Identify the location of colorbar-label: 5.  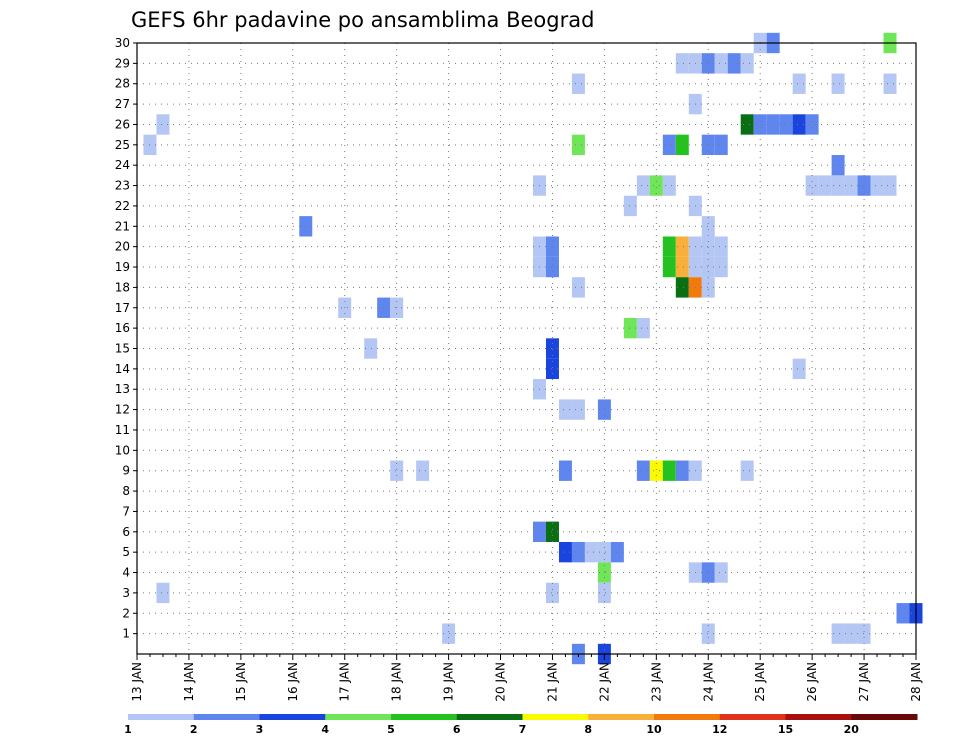
(391, 729).